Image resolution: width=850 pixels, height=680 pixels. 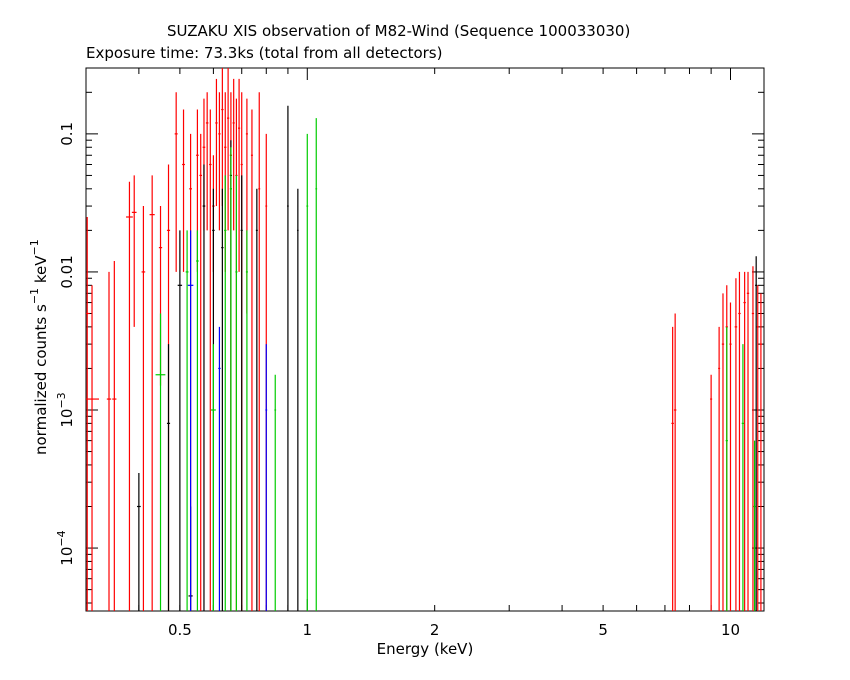 What do you see at coordinates (730, 630) in the screenshot?
I see `x-tick-label: 10` at bounding box center [730, 630].